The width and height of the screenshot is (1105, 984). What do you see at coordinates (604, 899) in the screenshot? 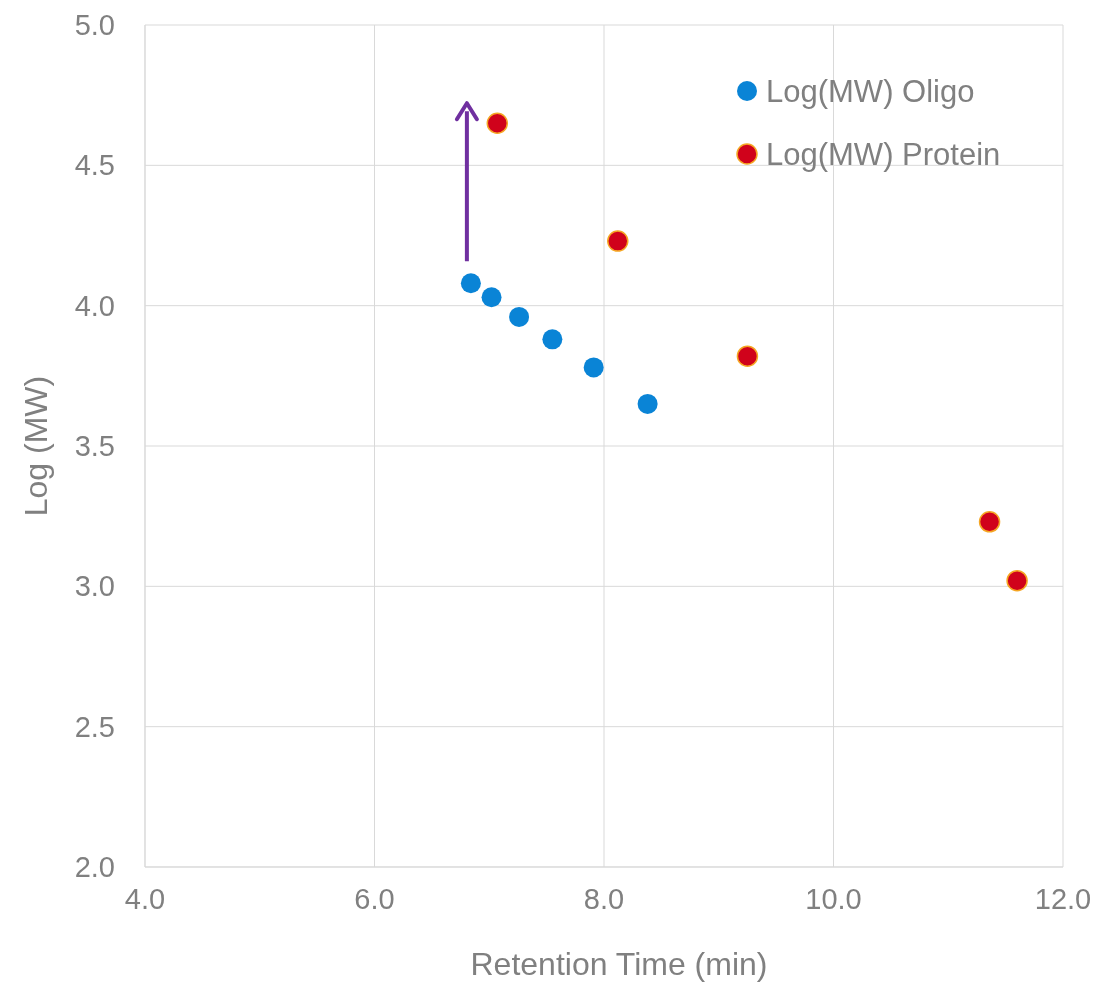
I see `x-tick-label: 8.0` at bounding box center [604, 899].